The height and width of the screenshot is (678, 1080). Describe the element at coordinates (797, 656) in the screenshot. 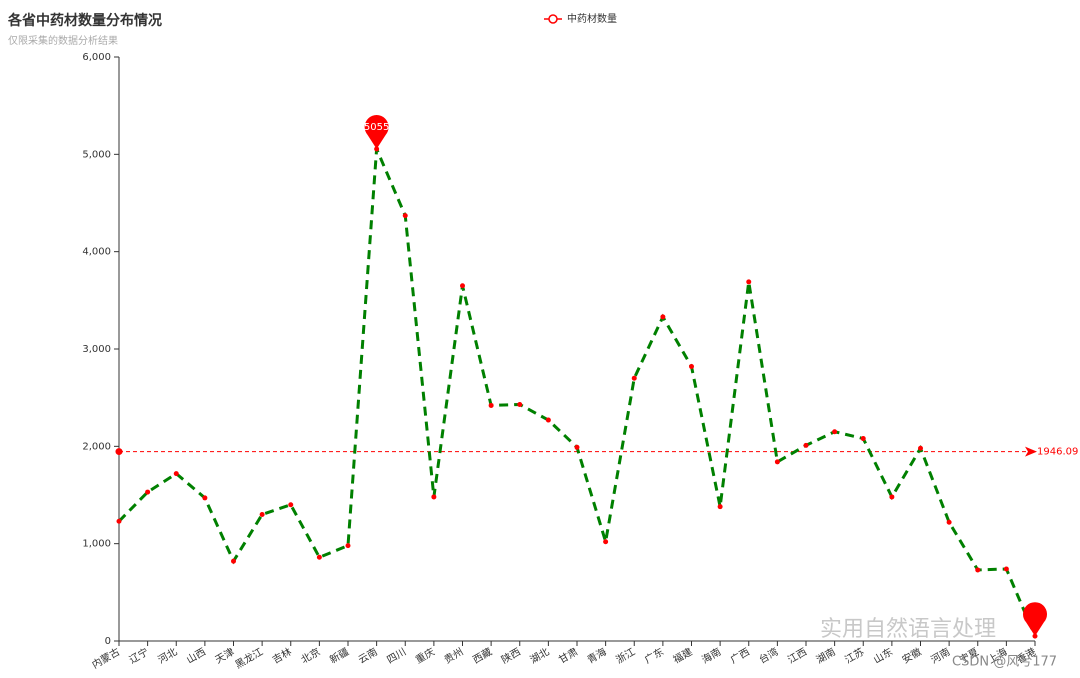

I see `x-tick-label: 江西` at that location.